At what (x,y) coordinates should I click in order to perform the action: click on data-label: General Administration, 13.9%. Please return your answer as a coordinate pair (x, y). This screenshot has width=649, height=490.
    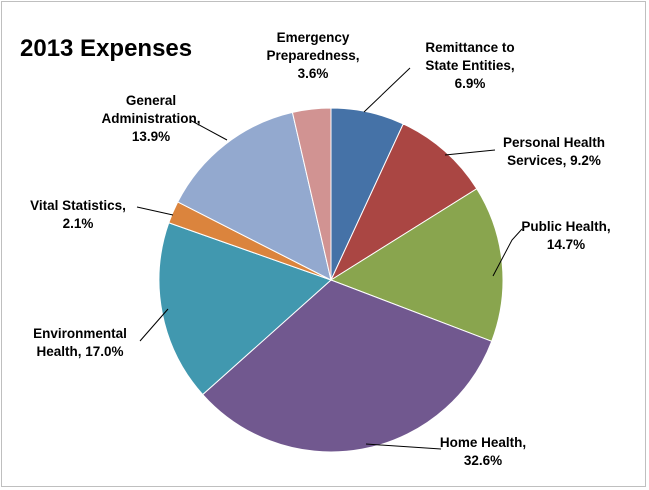
    Looking at the image, I should click on (150, 118).